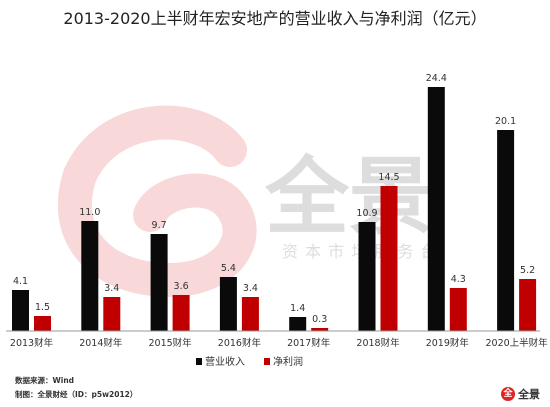 Image resolution: width=550 pixels, height=407 pixels. I want to click on data-label-profit-3: 3.4, so click(250, 288).